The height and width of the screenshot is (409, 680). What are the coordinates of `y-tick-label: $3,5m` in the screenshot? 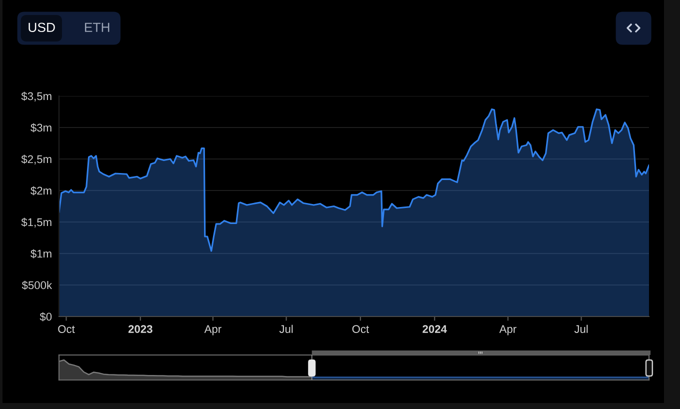 It's located at (36, 97).